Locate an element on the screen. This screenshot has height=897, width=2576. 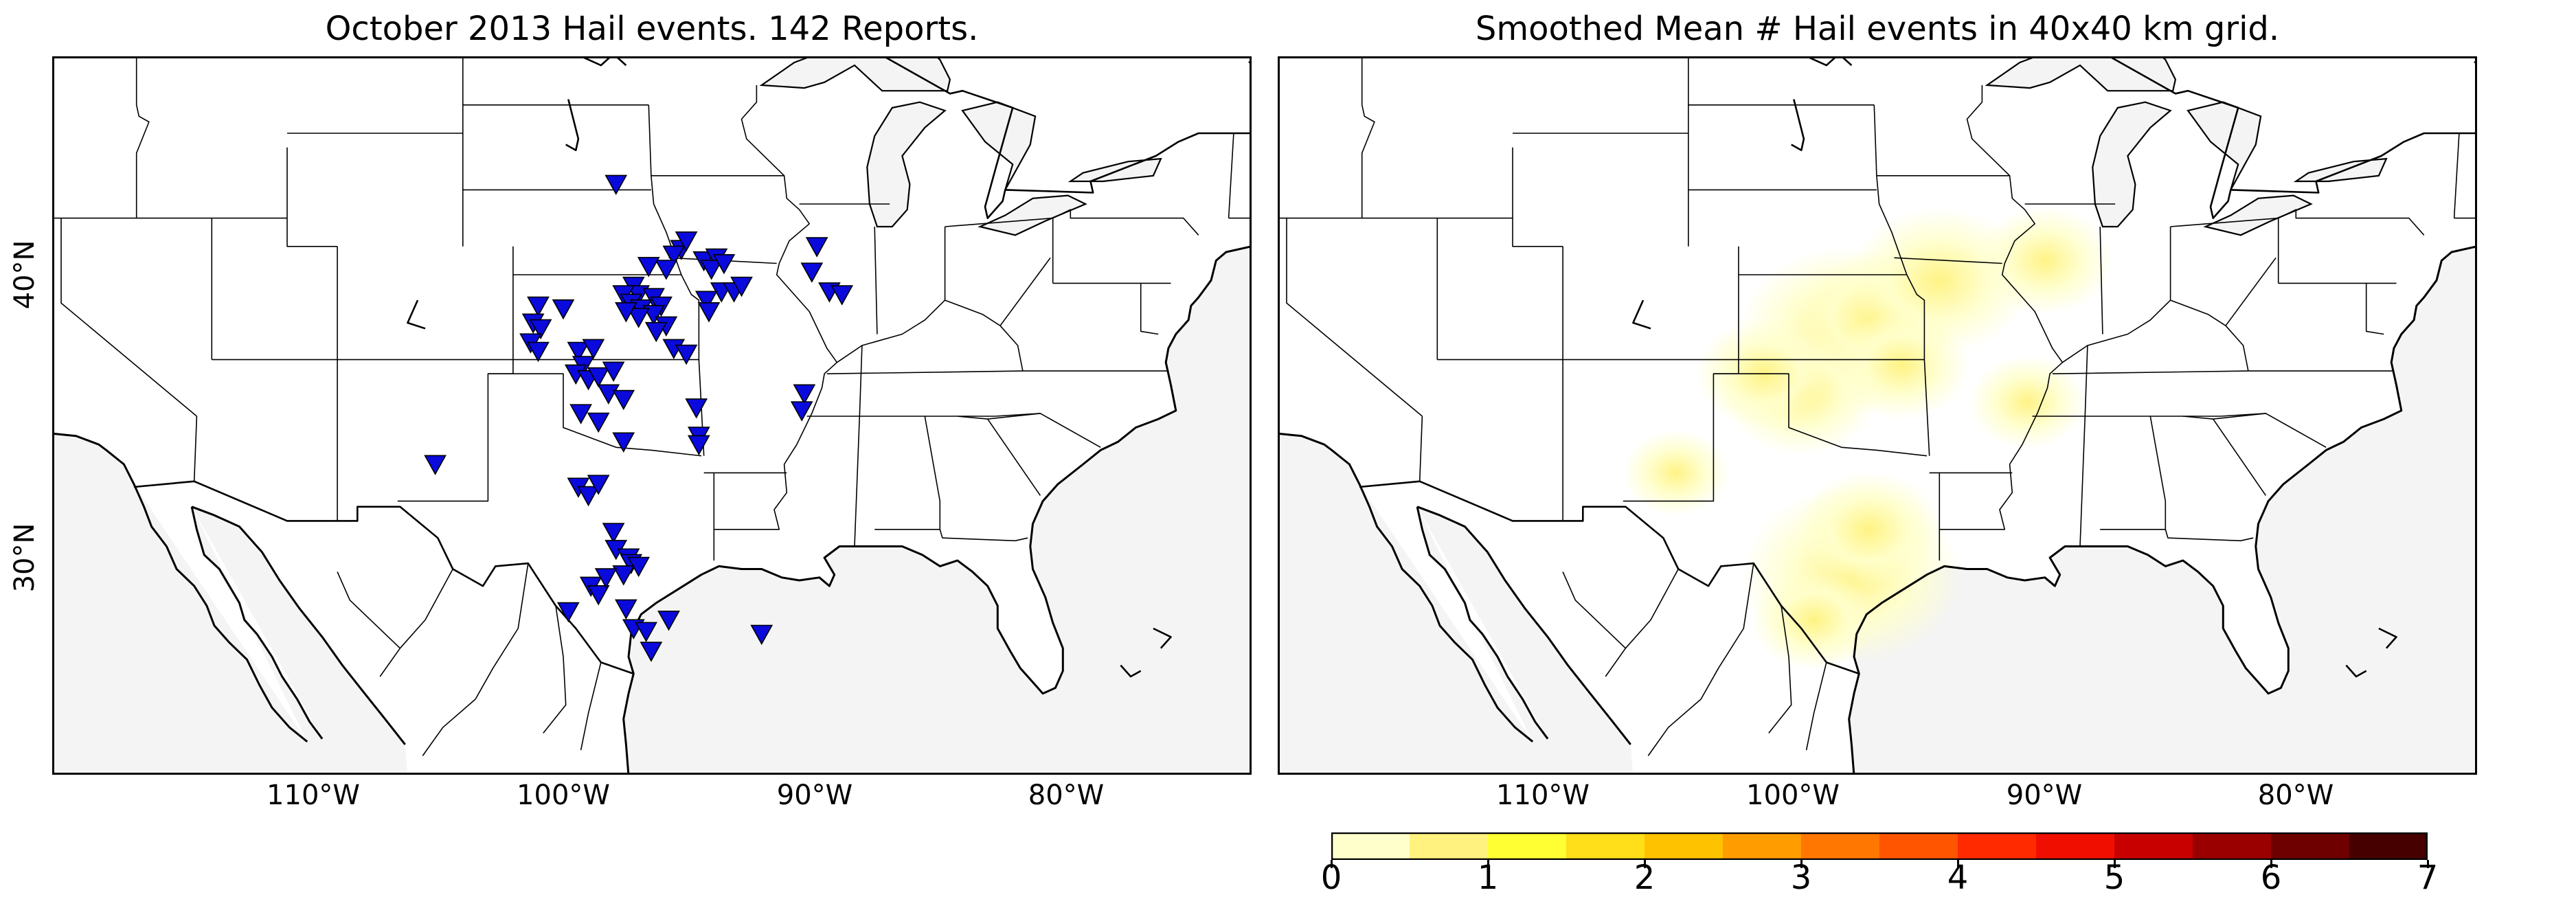
right-pacific-coastline is located at coordinates (1406, 587).